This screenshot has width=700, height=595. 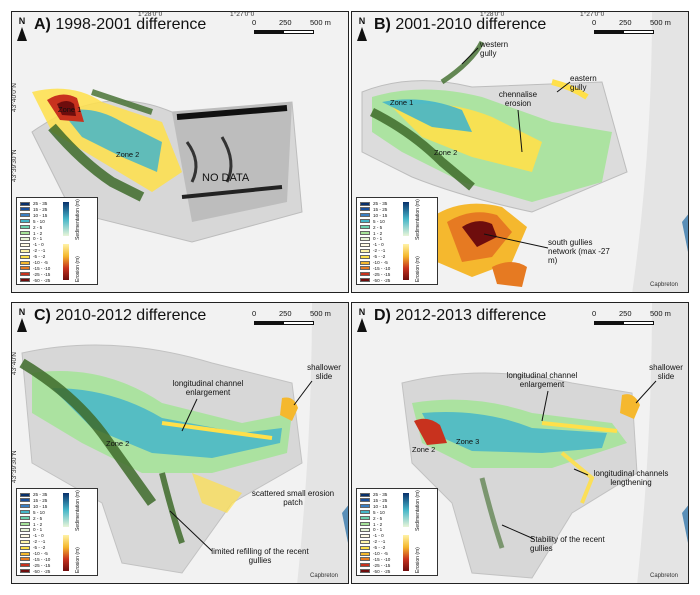 I want to click on annotation-channel-enlargement: longitudinal channel enlargement, so click(x=542, y=380).